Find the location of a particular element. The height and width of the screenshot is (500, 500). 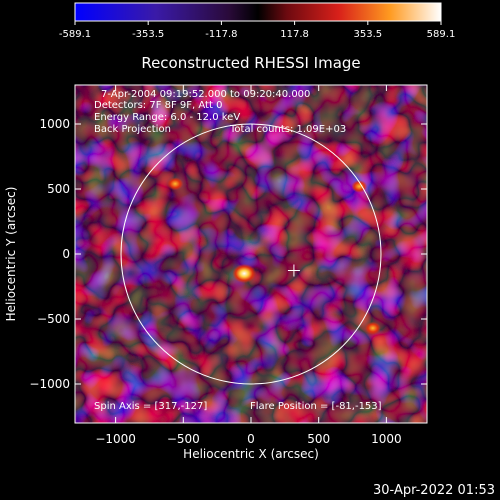

info-method: Back Projection is located at coordinates (132, 129).